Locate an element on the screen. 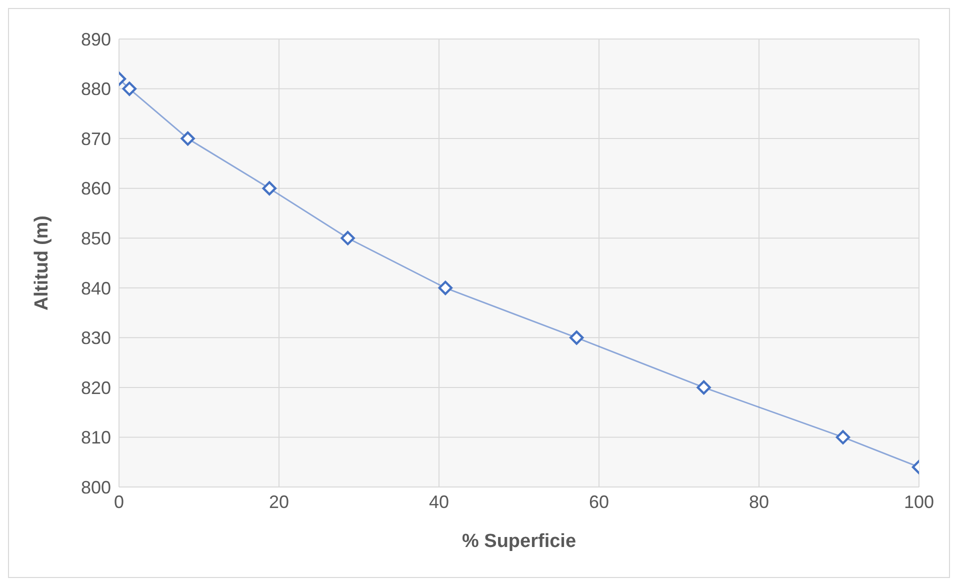 This screenshot has width=957, height=586. y-tick-label: 820 is located at coordinates (95, 388).